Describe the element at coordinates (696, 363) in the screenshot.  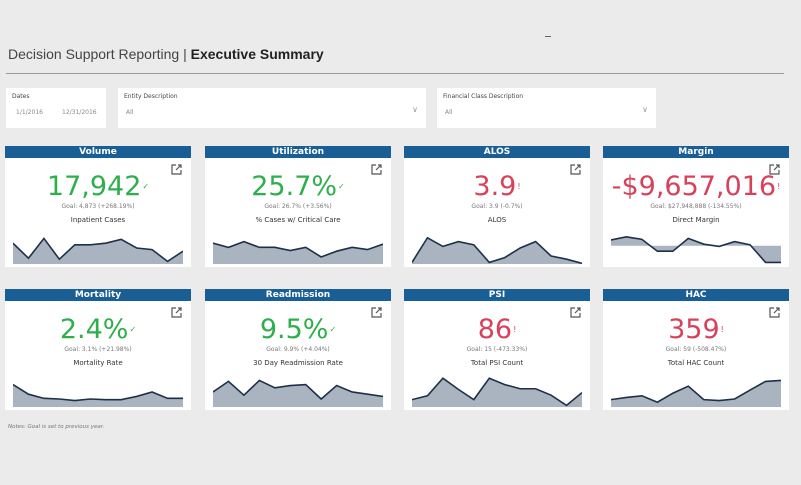
I see `metric-label: Total HAC Count` at that location.